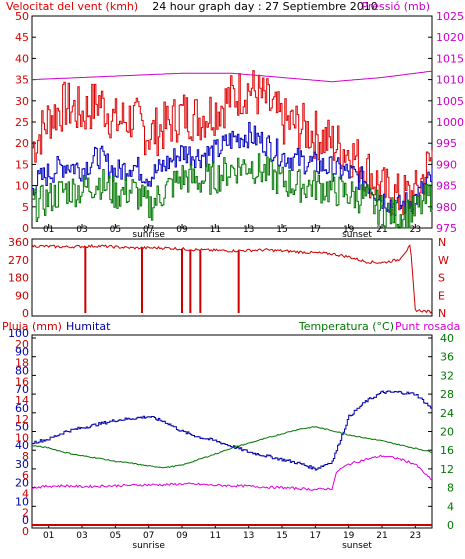 The image size is (465, 559). What do you see at coordinates (48, 230) in the screenshot?
I see `wind-x-tick-label: 01` at bounding box center [48, 230].